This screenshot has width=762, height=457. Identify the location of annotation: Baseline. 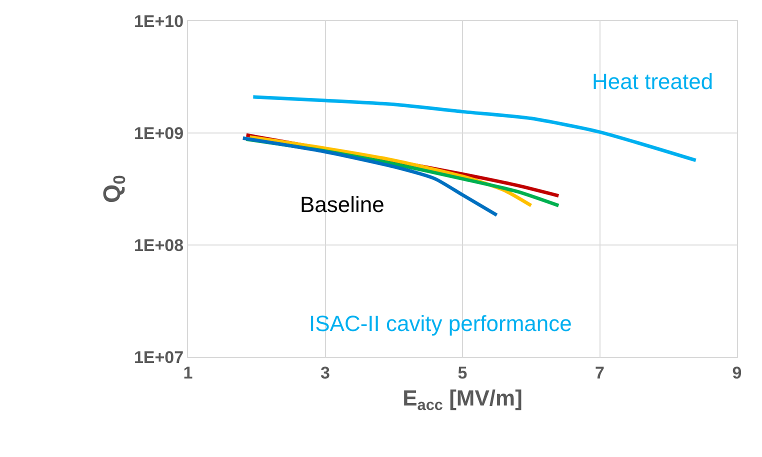
(342, 204).